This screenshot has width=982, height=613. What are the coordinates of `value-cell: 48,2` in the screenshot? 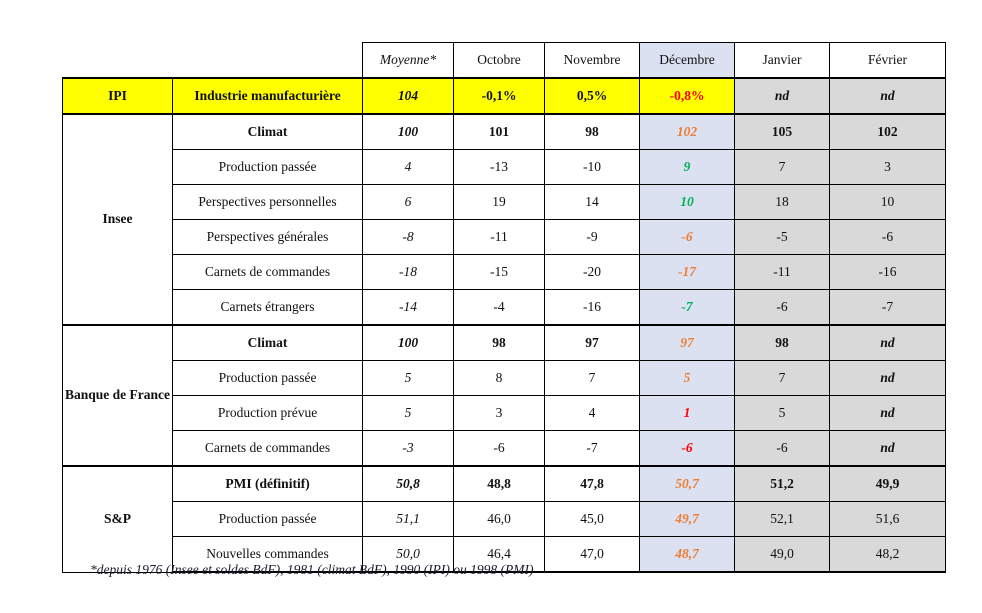 It's located at (888, 554).